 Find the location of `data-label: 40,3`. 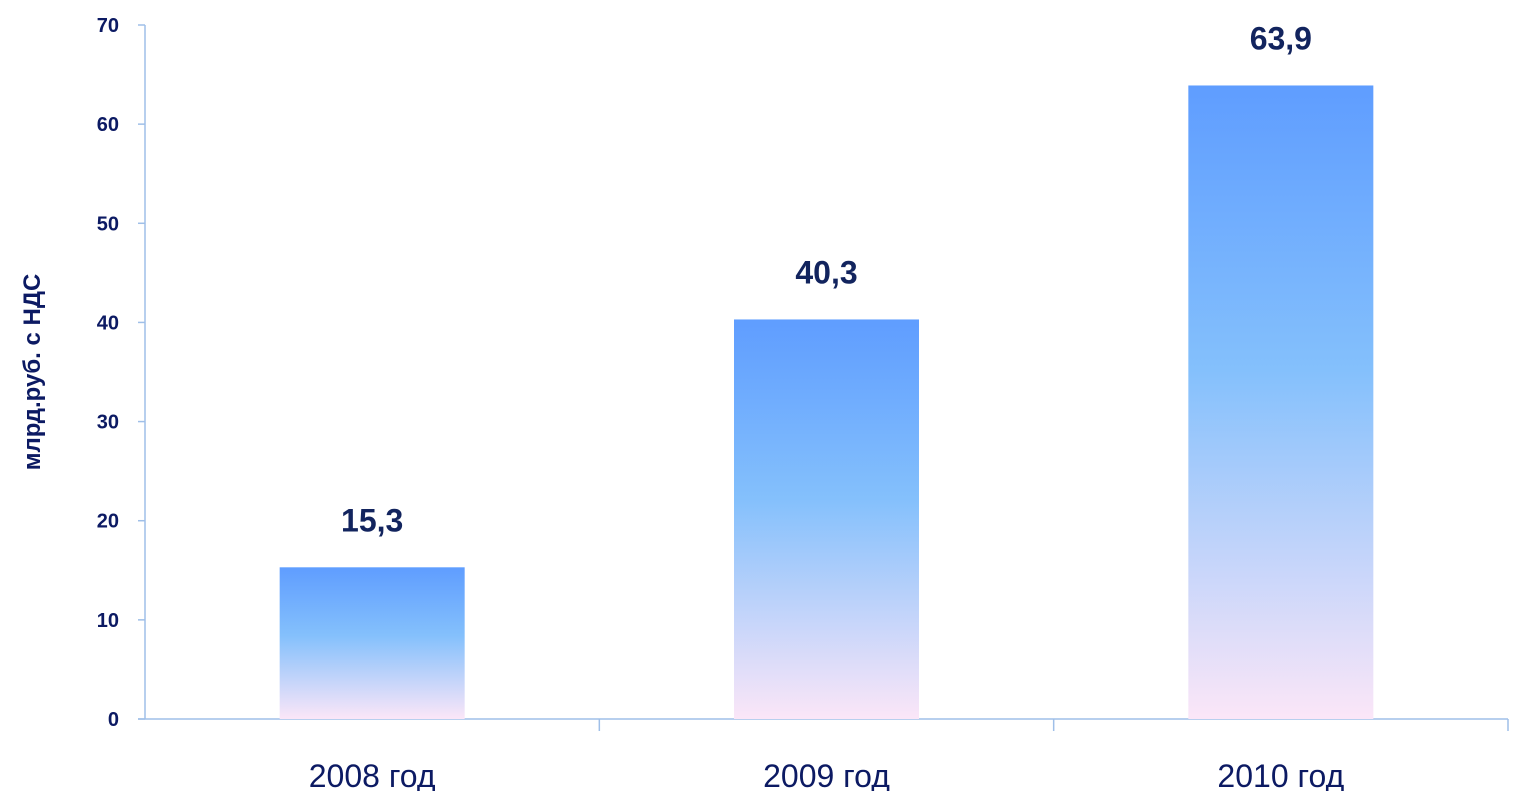

data-label: 40,3 is located at coordinates (826, 272).